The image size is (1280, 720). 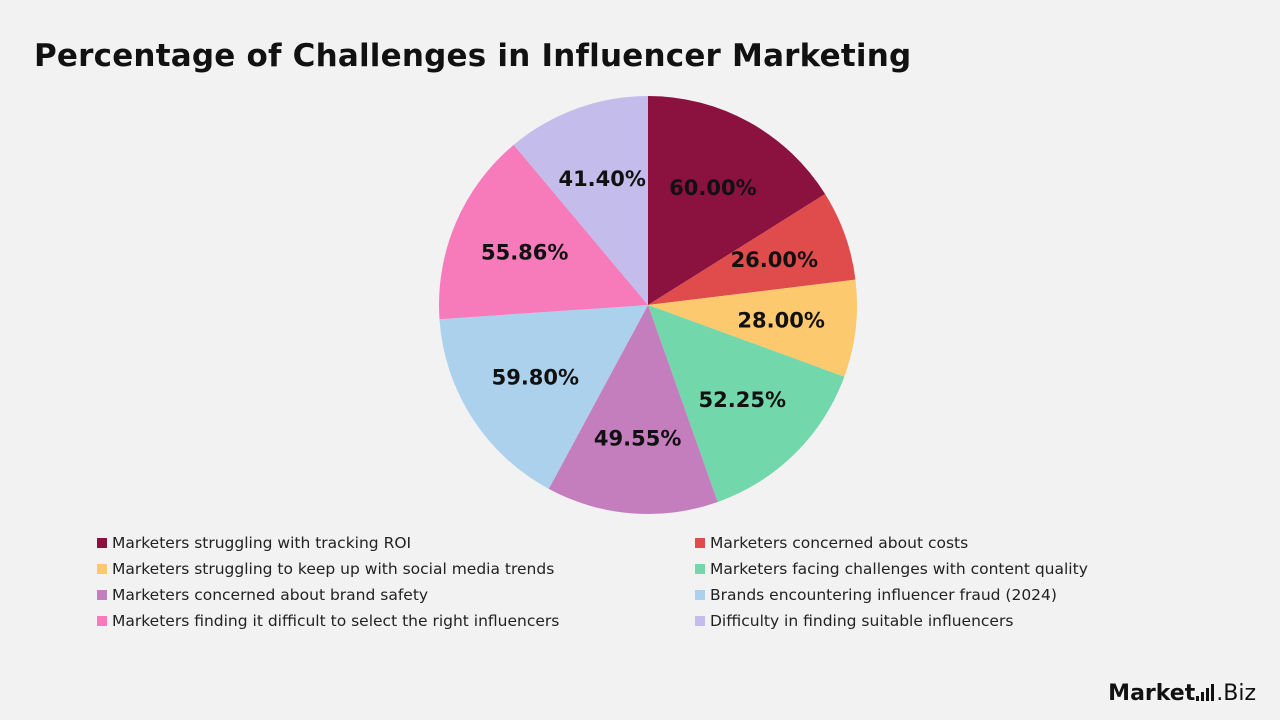 I want to click on bar-chart-icon, so click(x=1205, y=692).